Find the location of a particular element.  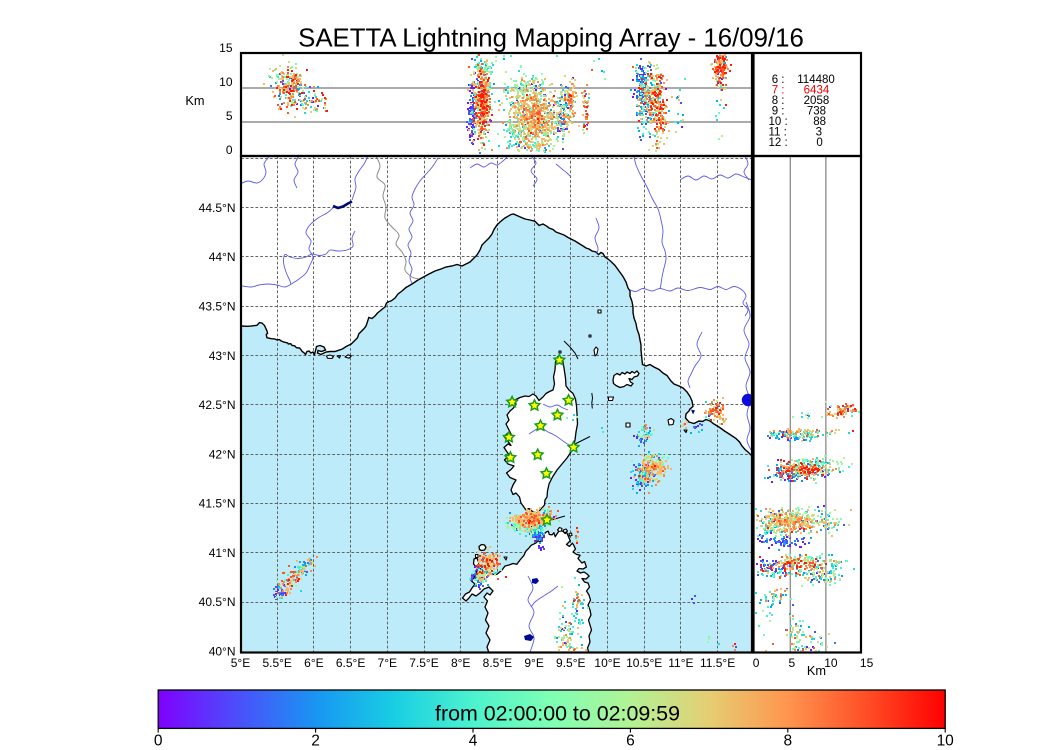

svg-text: 5.5°E is located at coordinates (276, 663).